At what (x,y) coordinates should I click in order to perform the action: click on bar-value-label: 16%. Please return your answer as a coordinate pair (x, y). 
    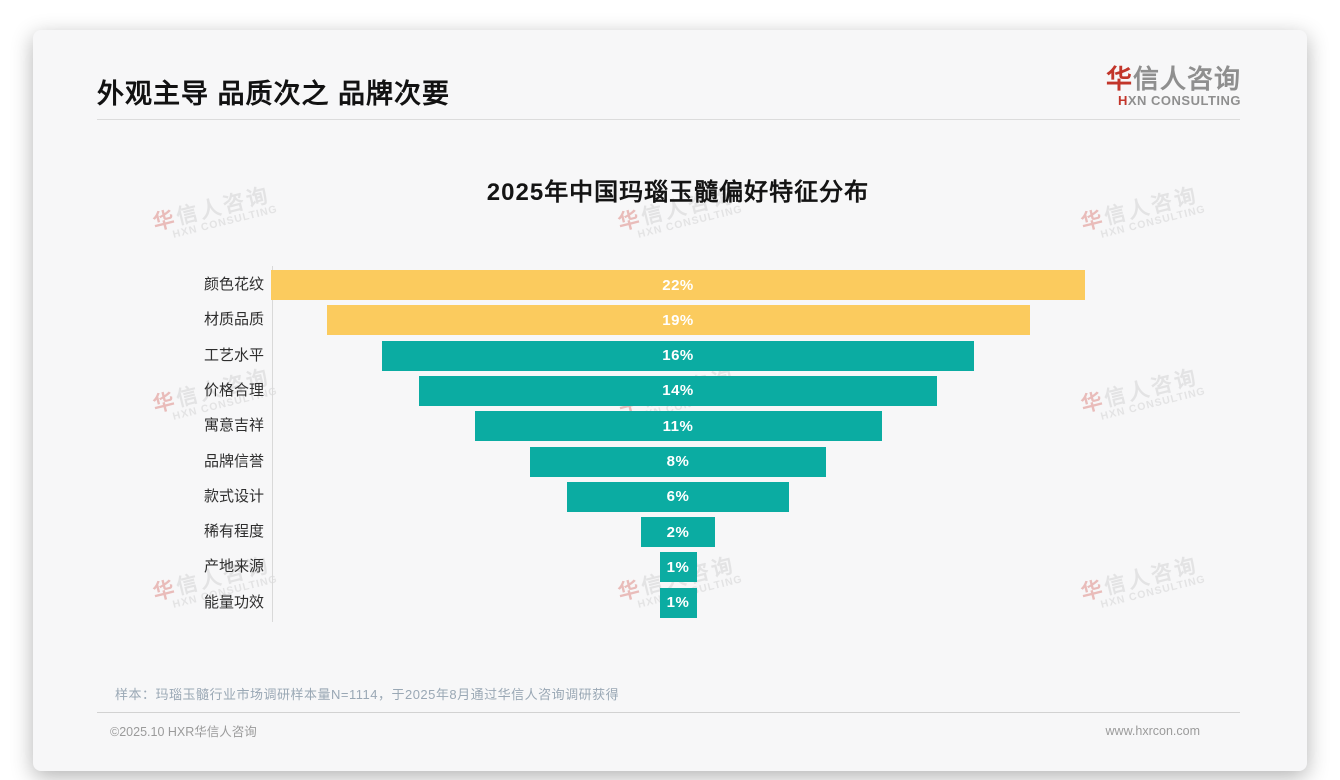
    Looking at the image, I should click on (678, 356).